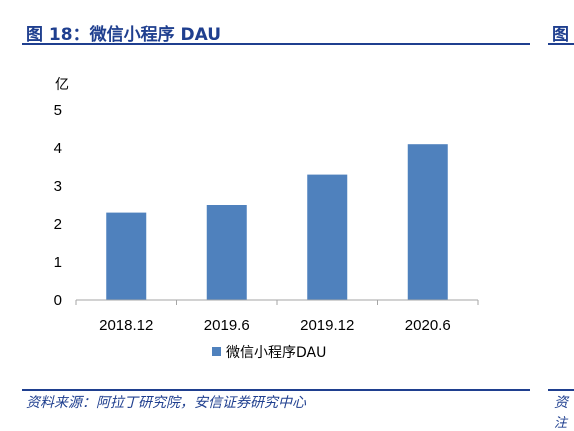  What do you see at coordinates (126, 256) in the screenshot?
I see `bar-2018.12` at bounding box center [126, 256].